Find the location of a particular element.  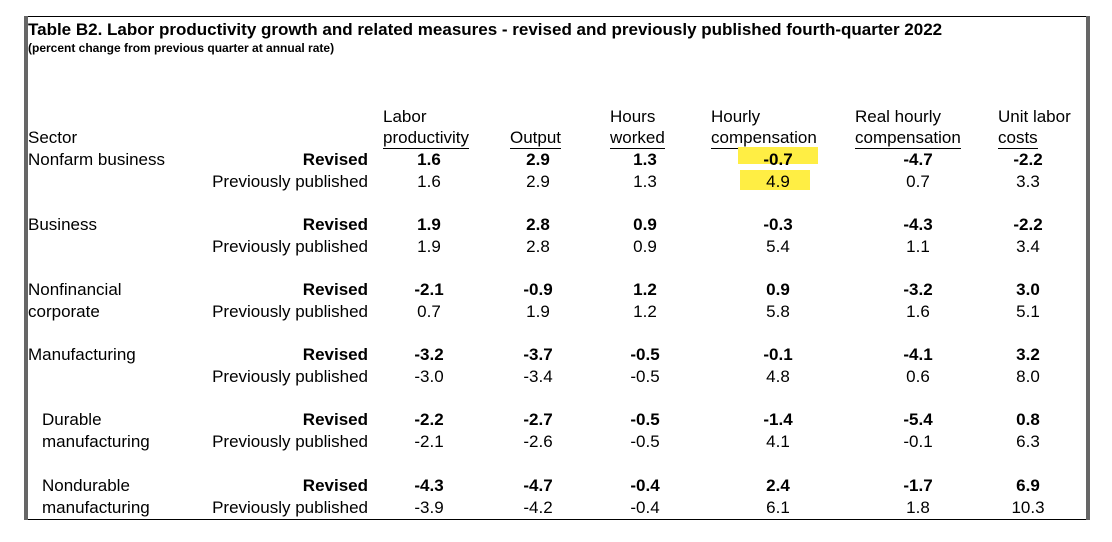

revised-output-value: -3.7 is located at coordinates (538, 354).